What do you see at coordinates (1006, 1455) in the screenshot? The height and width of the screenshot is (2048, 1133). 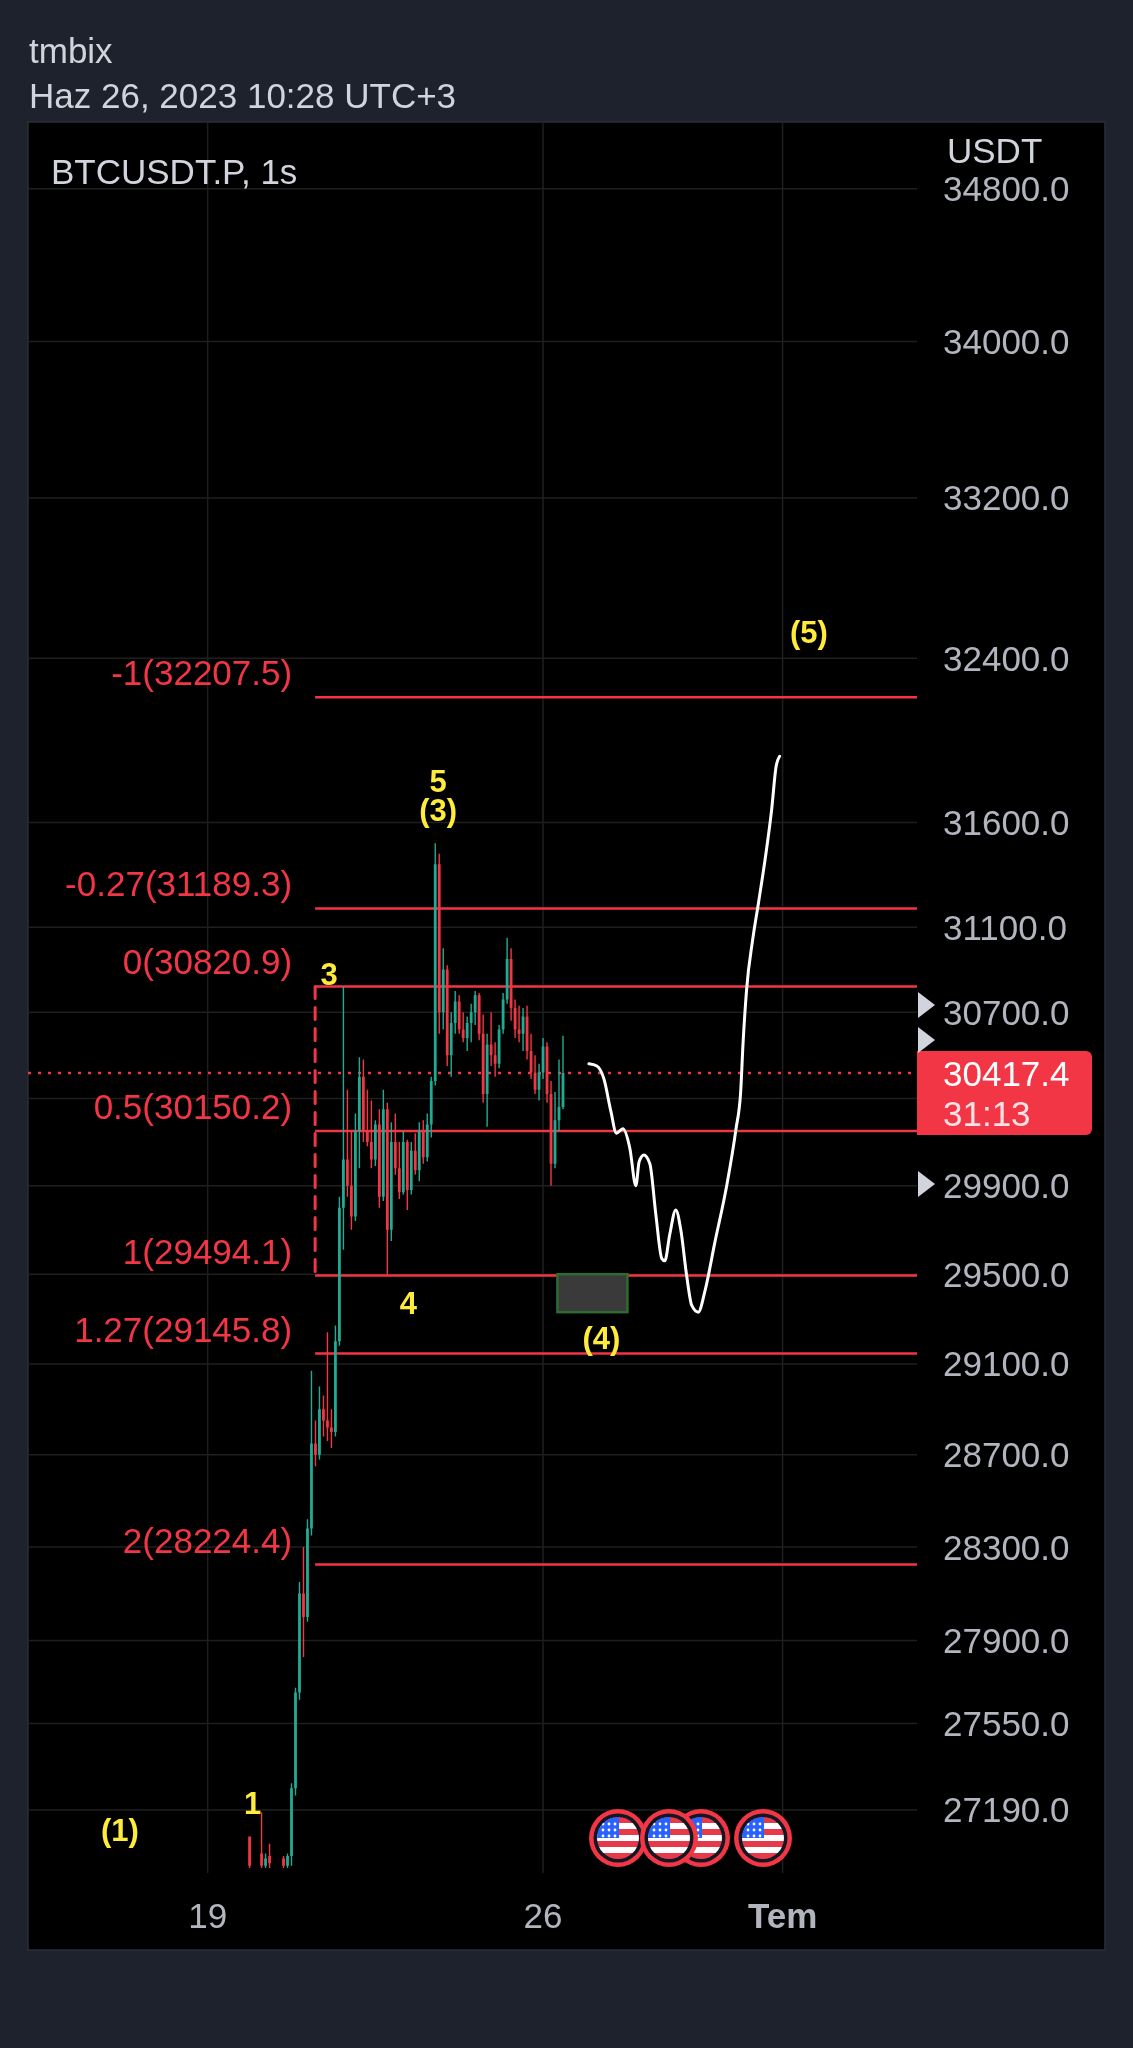 I see `y-tick-label: 28700.0` at bounding box center [1006, 1455].